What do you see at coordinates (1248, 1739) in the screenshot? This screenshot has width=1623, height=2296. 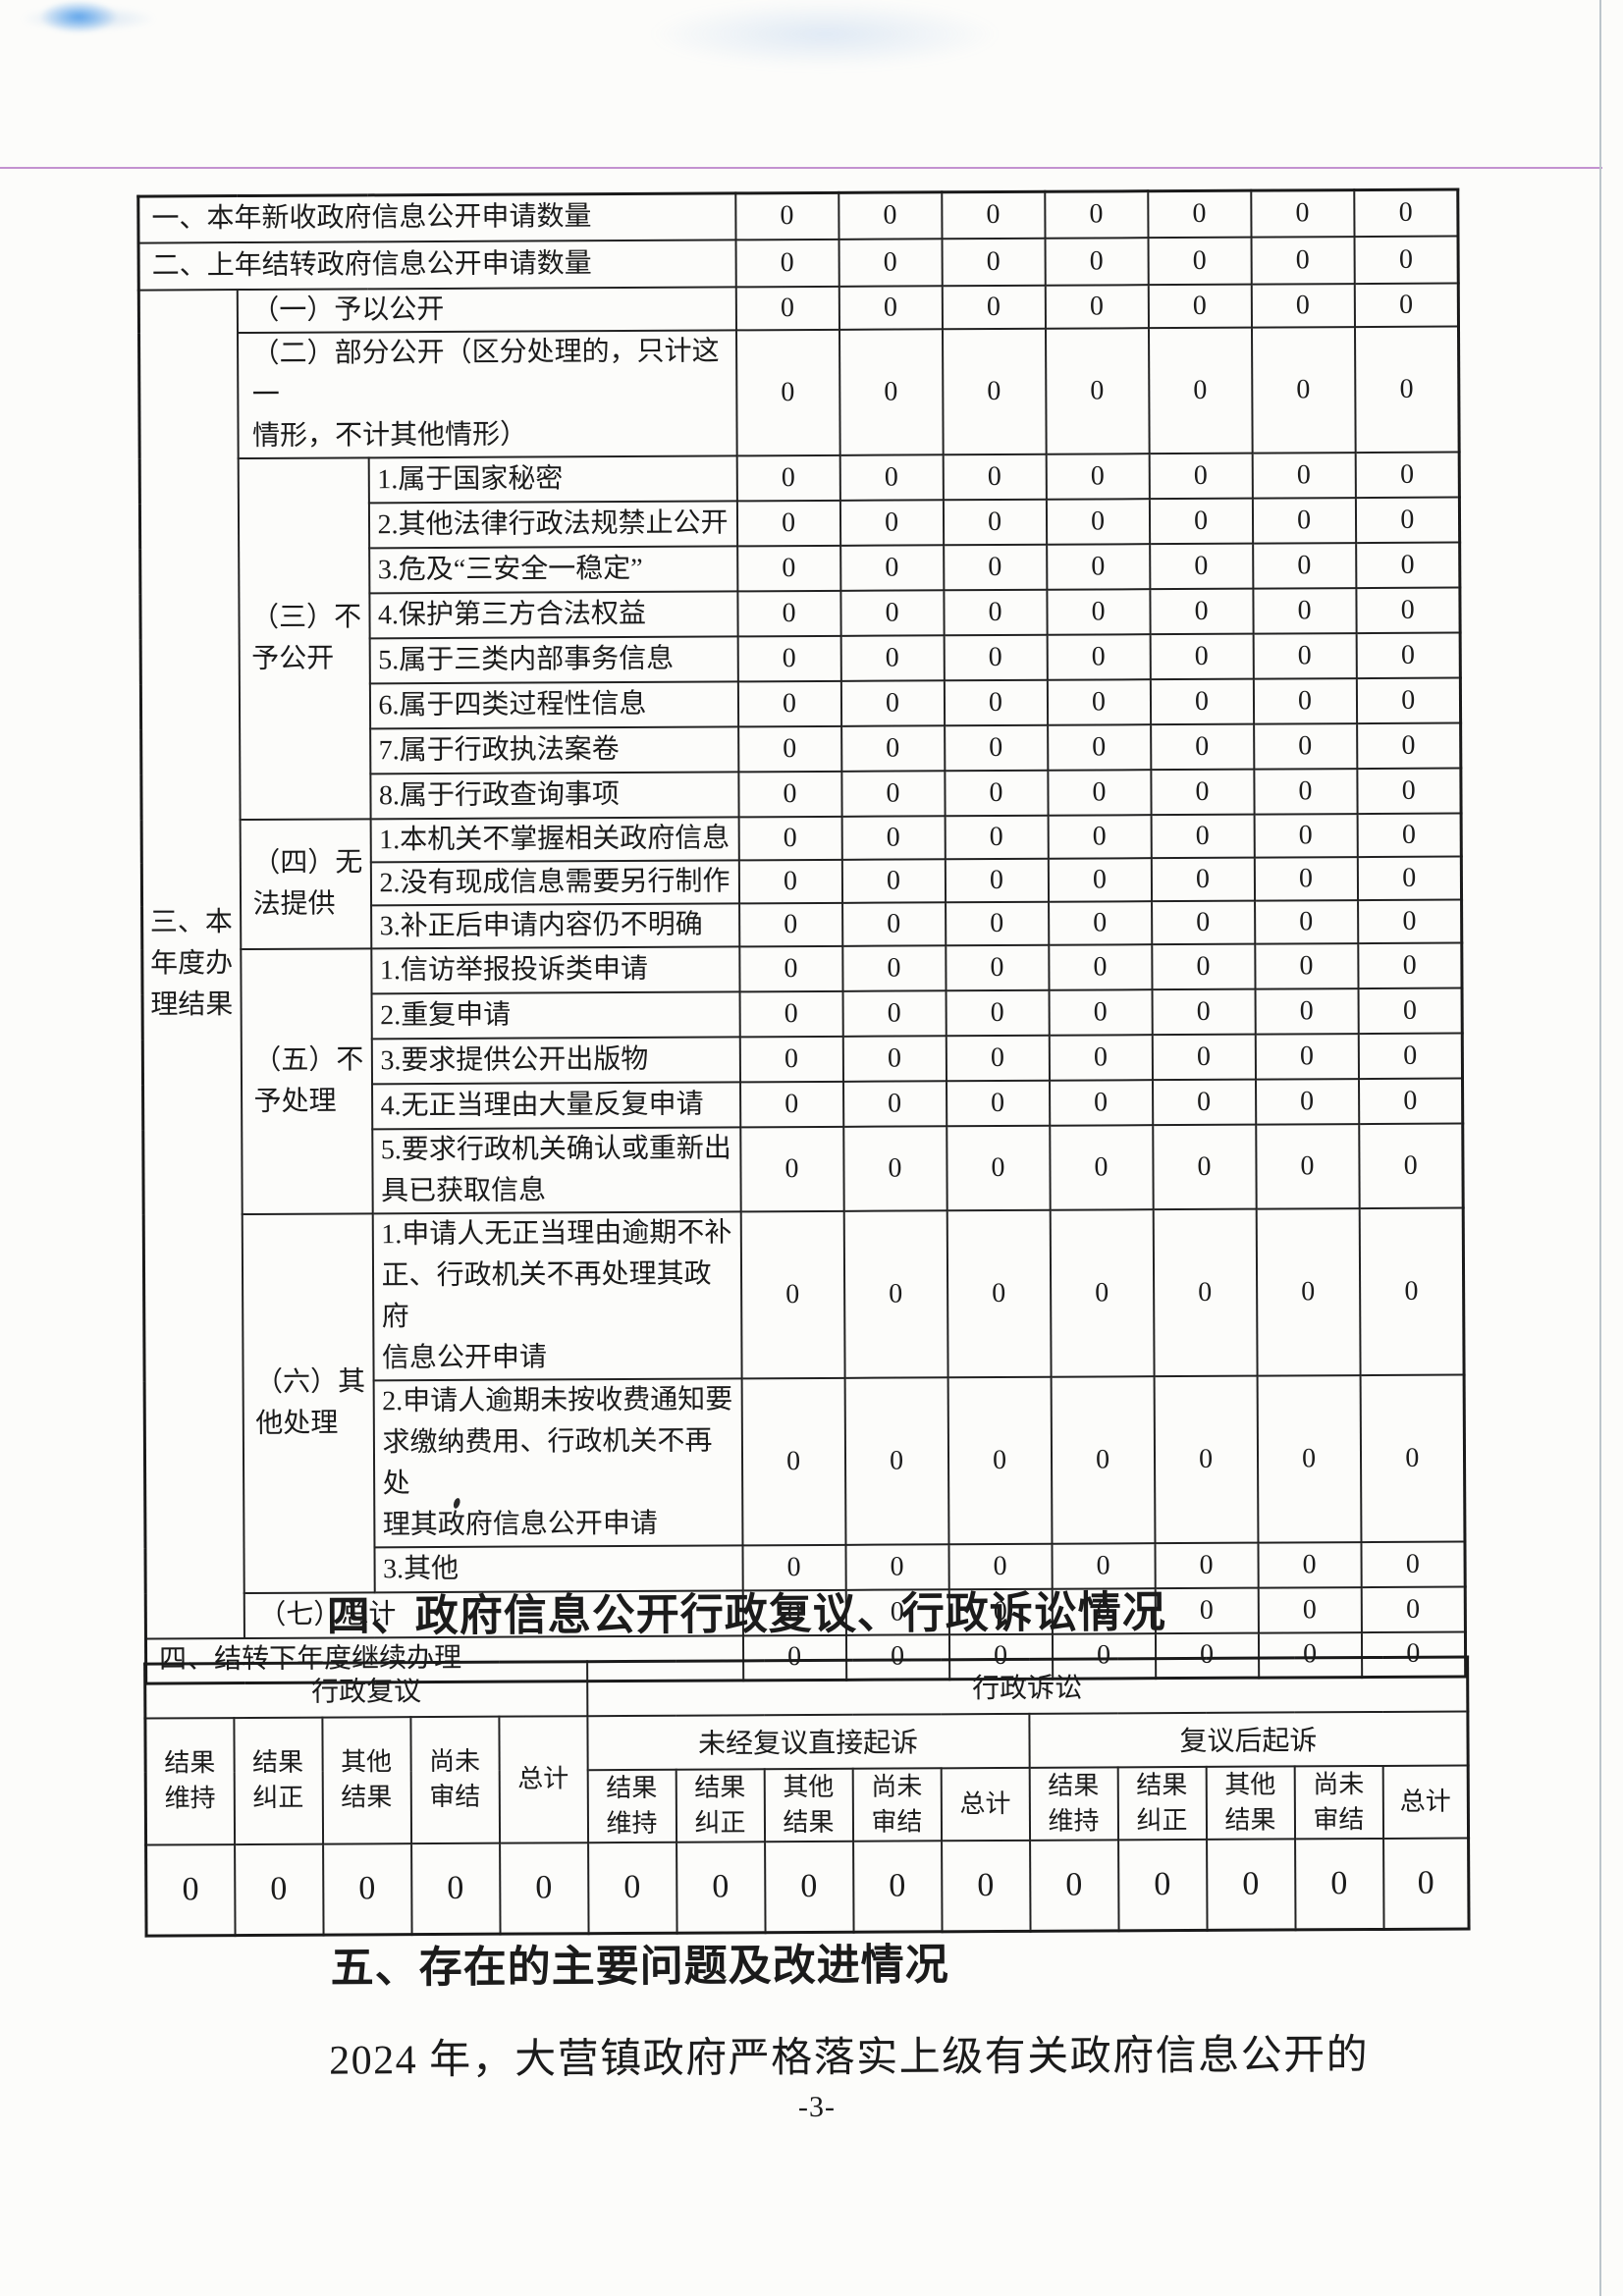 I see `after-review-suit-subheader: 复议后起诉` at bounding box center [1248, 1739].